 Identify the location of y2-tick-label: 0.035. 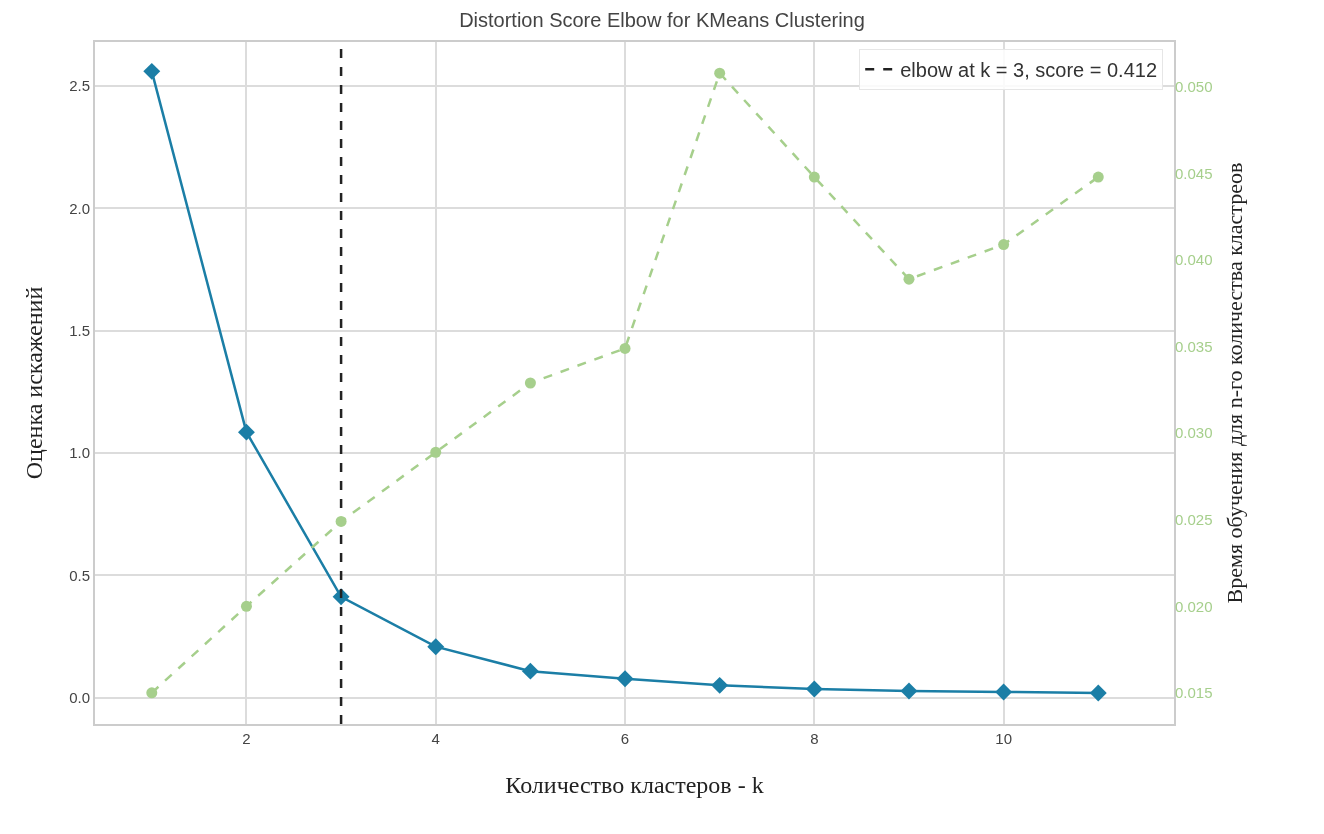
(1194, 346).